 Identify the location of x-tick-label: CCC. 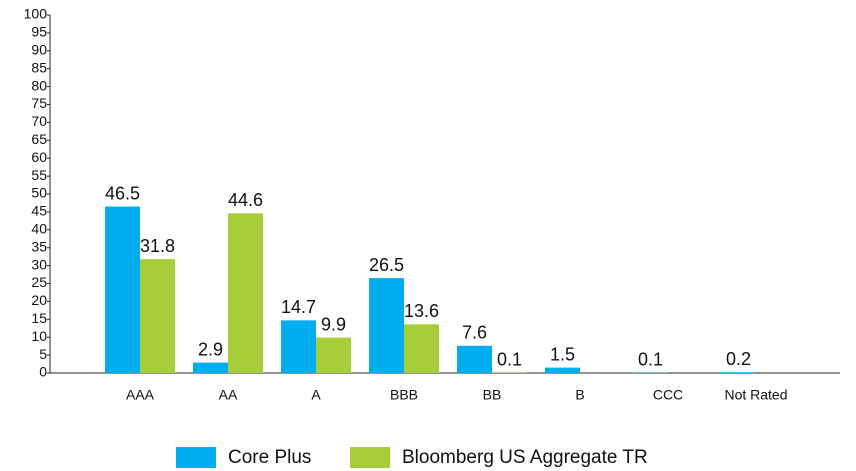
(668, 395).